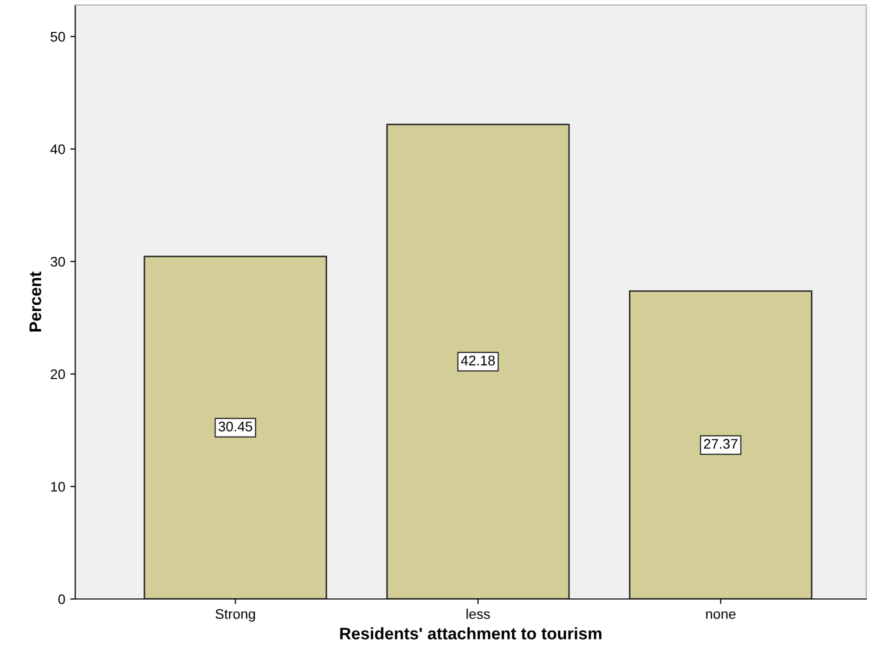 The image size is (875, 666). I want to click on data-label: 30.45, so click(235, 427).